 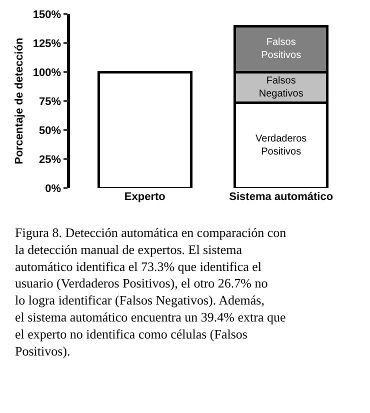 What do you see at coordinates (47, 14) in the screenshot?
I see `y-tick-label: 150%` at bounding box center [47, 14].